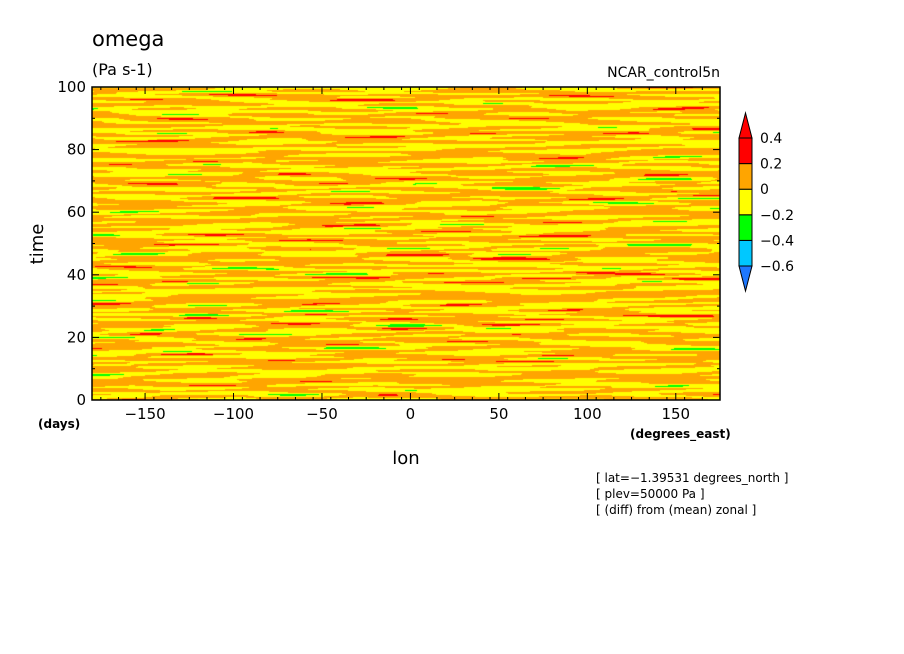  I want to click on x-tick-label: 0, so click(411, 414).